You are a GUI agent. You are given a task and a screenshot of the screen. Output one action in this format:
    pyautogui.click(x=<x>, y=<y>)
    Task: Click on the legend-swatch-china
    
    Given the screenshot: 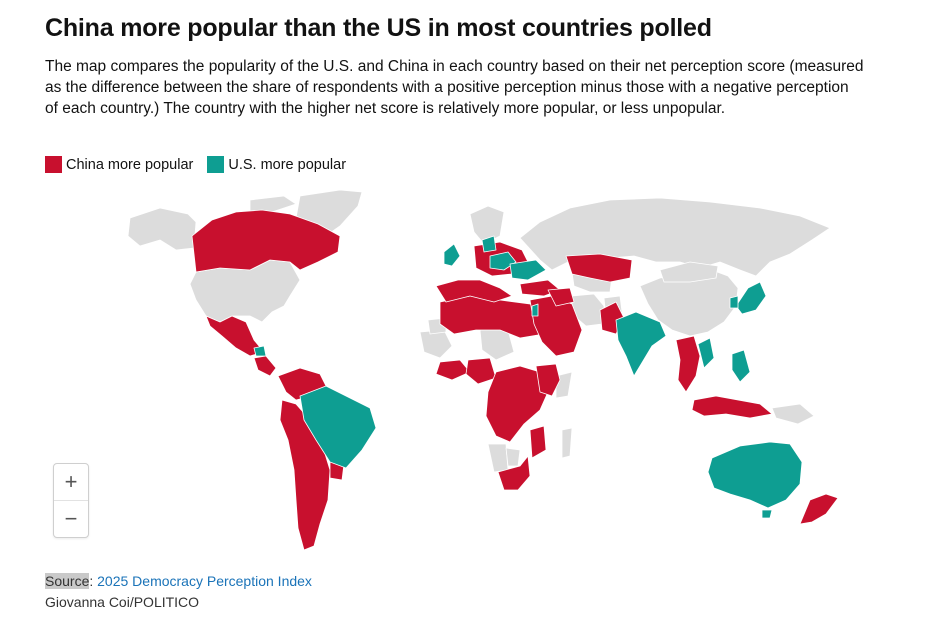 What is the action you would take?
    pyautogui.click(x=53, y=164)
    